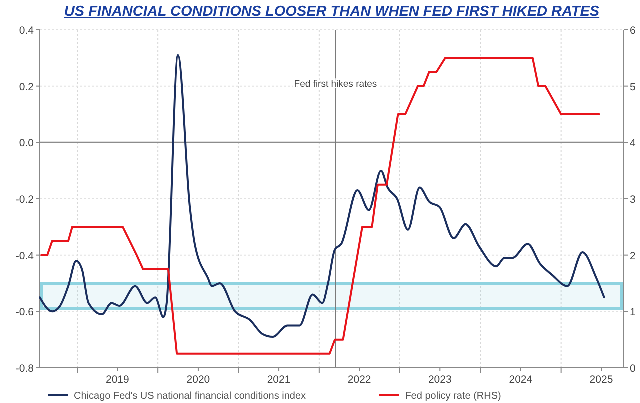 Image resolution: width=640 pixels, height=403 pixels. Describe the element at coordinates (453, 396) in the screenshot. I see `legend-label: Fed policy rate (RHS)` at that location.